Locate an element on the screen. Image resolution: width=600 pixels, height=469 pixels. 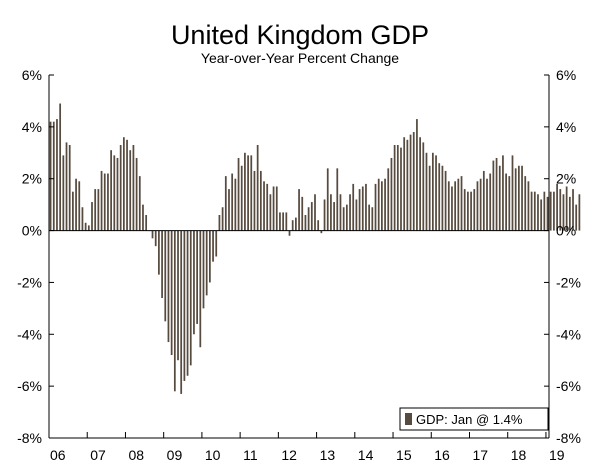
x-tick-label: 09 is located at coordinates (175, 455).